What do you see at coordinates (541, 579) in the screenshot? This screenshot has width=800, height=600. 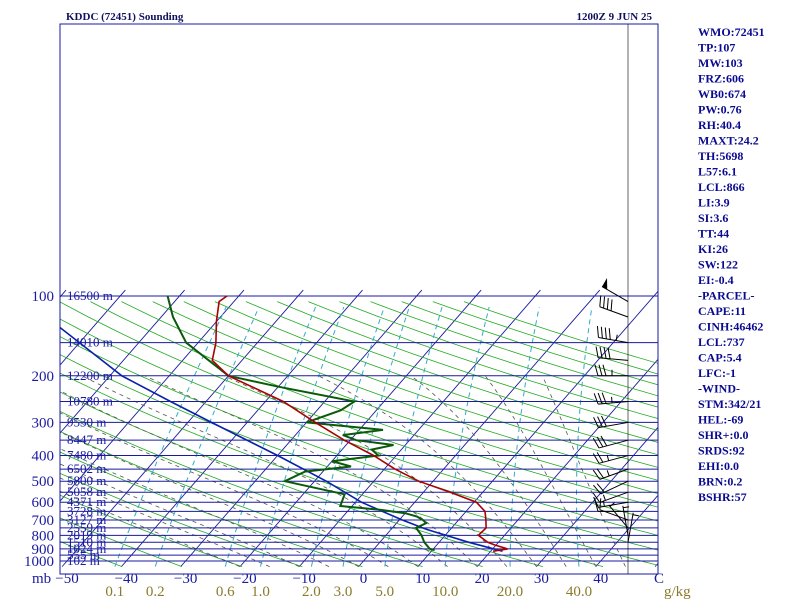 I see `temperature-tick-label: 30` at bounding box center [541, 579].